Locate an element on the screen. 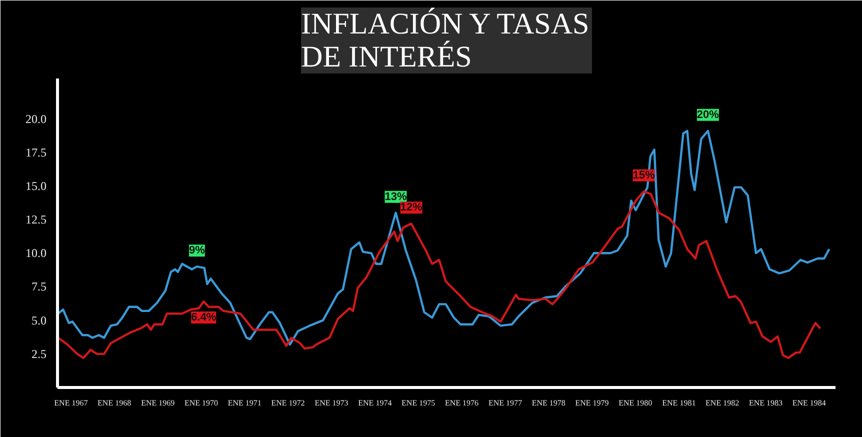  x-tick-label: ENE 1975 is located at coordinates (419, 403).